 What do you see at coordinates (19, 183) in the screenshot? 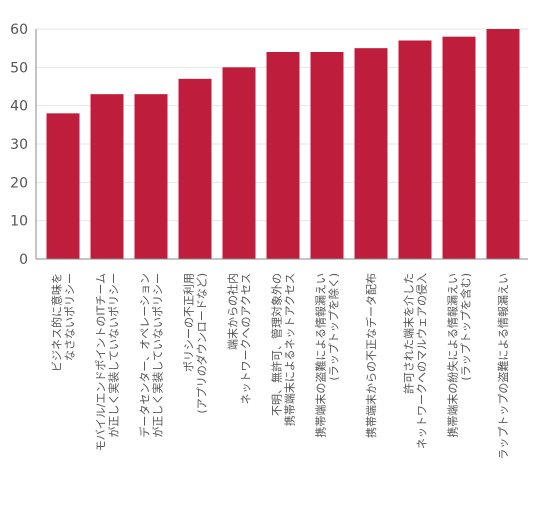
I see `y-tick-label: 20` at bounding box center [19, 183].